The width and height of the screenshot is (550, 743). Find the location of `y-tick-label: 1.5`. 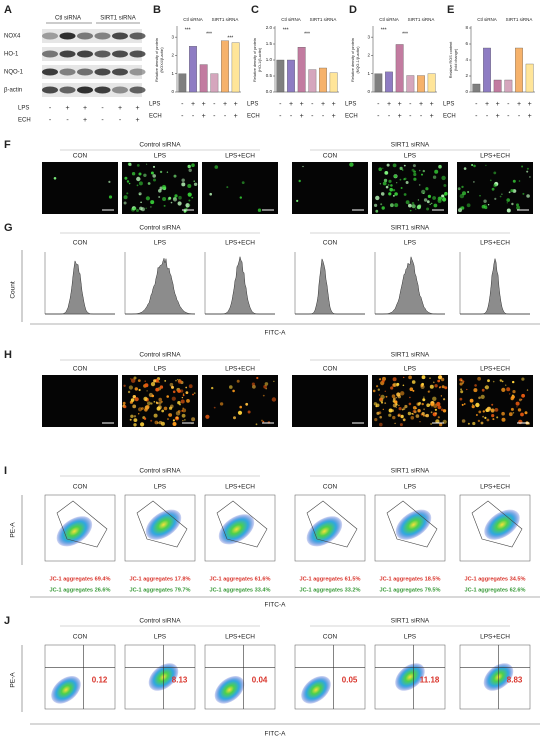

y-tick-label: 1.5 is located at coordinates (269, 43).